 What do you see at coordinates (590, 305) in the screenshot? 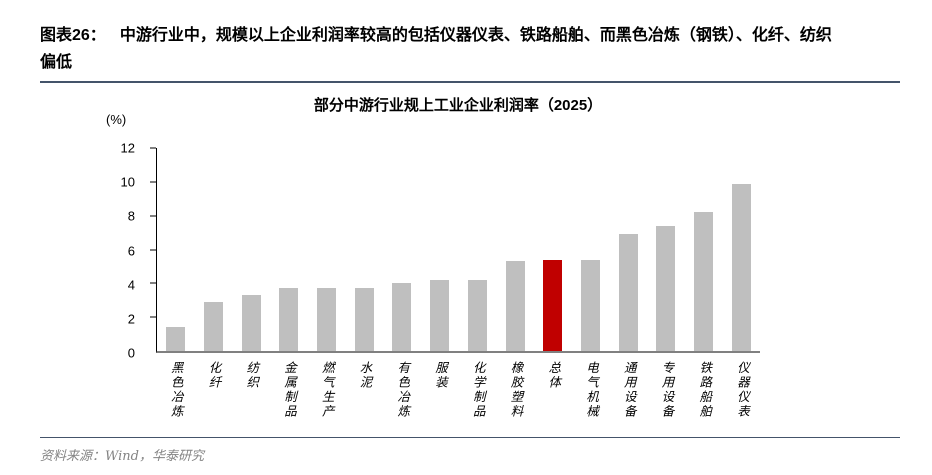
I see `bar-电气机械` at bounding box center [590, 305].